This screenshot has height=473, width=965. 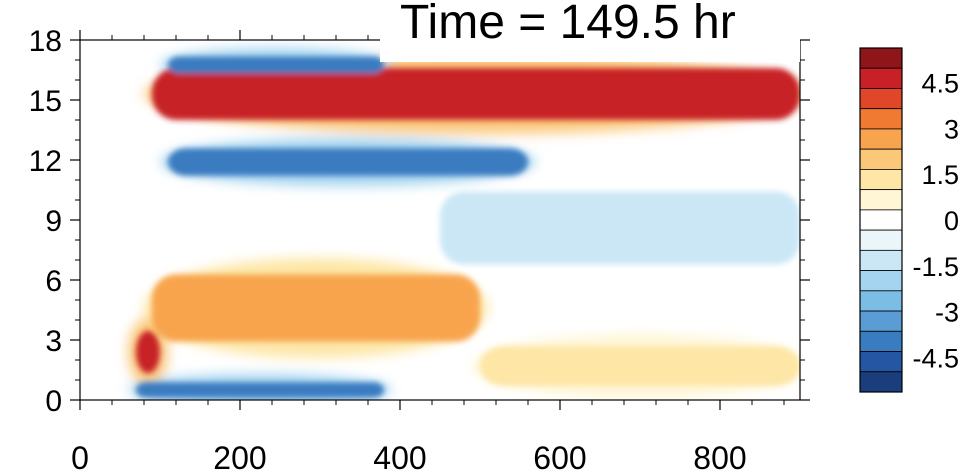 I want to click on chart-title: Time = 149.5 hr, so click(x=568, y=24).